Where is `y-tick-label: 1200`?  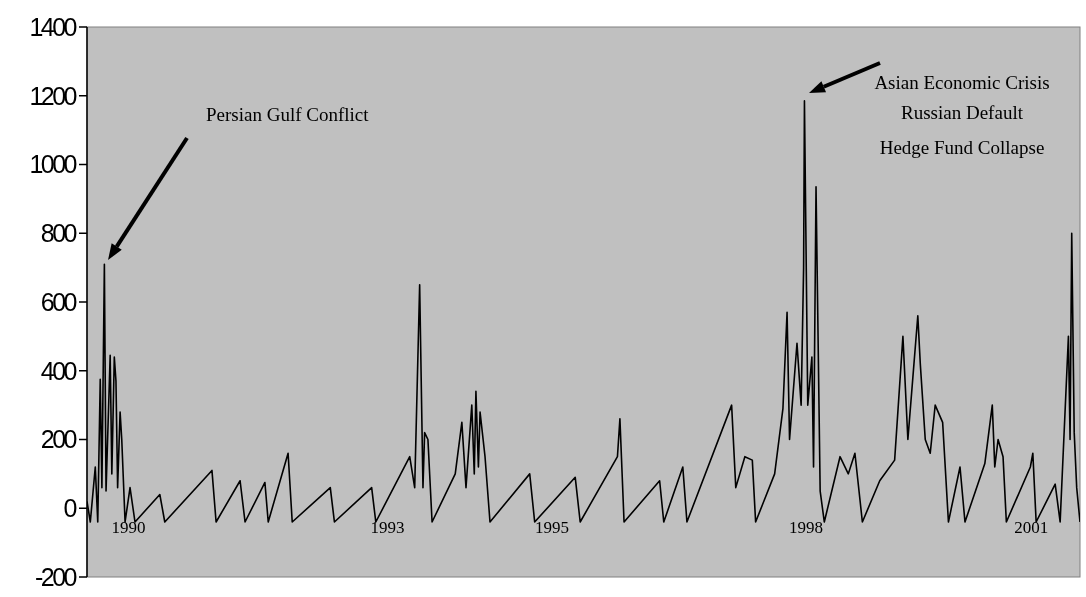
y-tick-label: 1200 is located at coordinates (53, 95).